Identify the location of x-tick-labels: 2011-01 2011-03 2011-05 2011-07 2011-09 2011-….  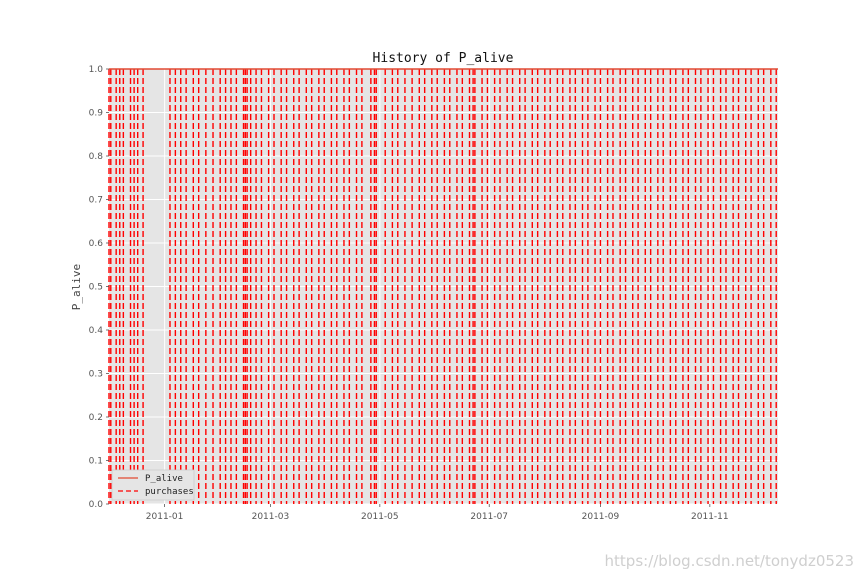
(437, 513).